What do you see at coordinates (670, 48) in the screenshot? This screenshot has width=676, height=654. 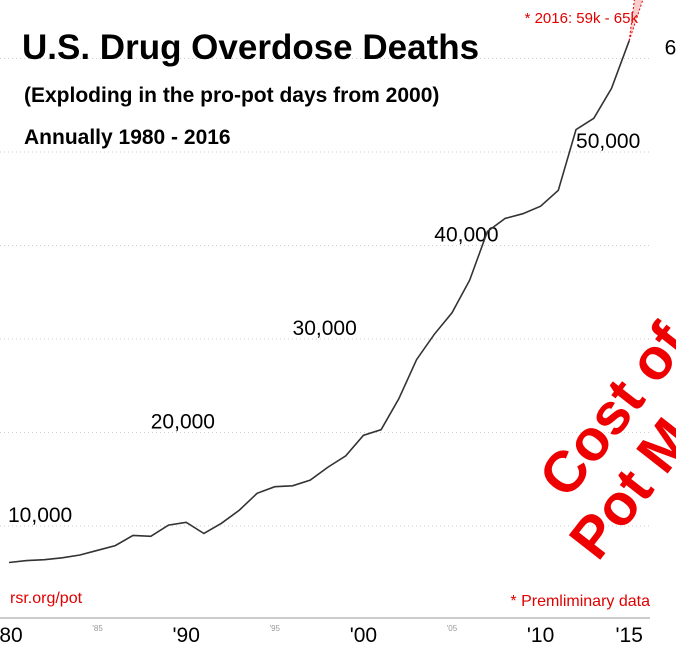 I see `y-tick-label: 60,000` at bounding box center [670, 48].